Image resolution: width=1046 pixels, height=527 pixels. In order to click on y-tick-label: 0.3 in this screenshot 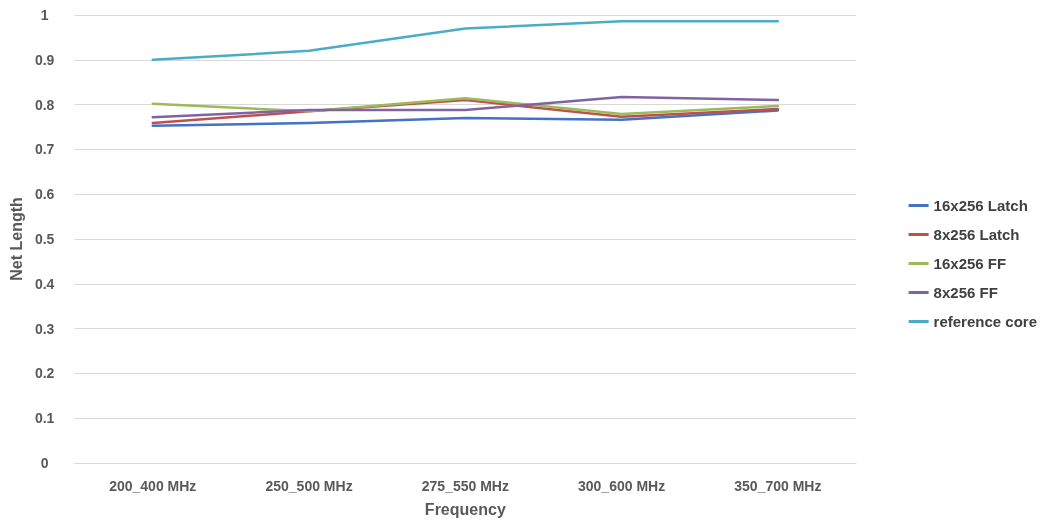, I will do `click(44, 328)`.